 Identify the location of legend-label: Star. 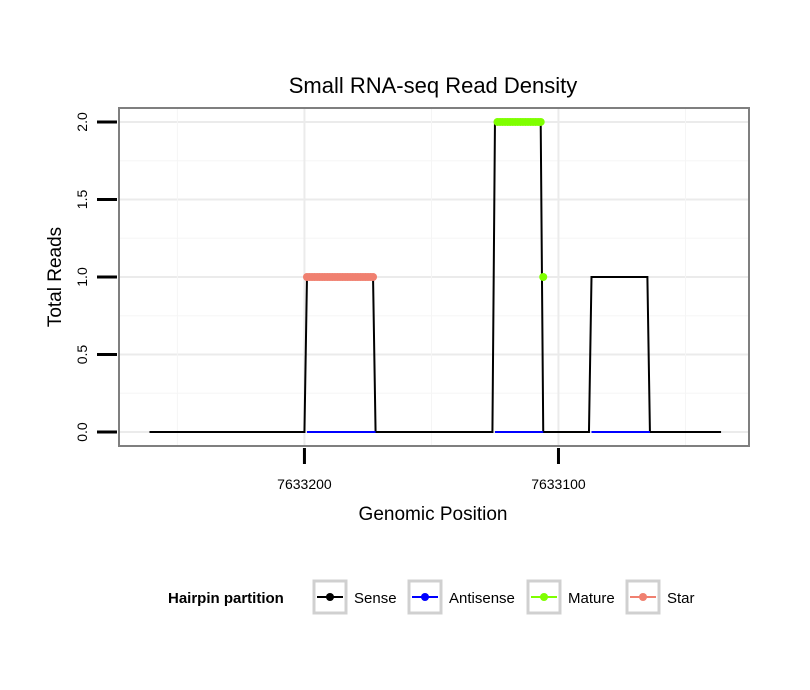
(681, 598).